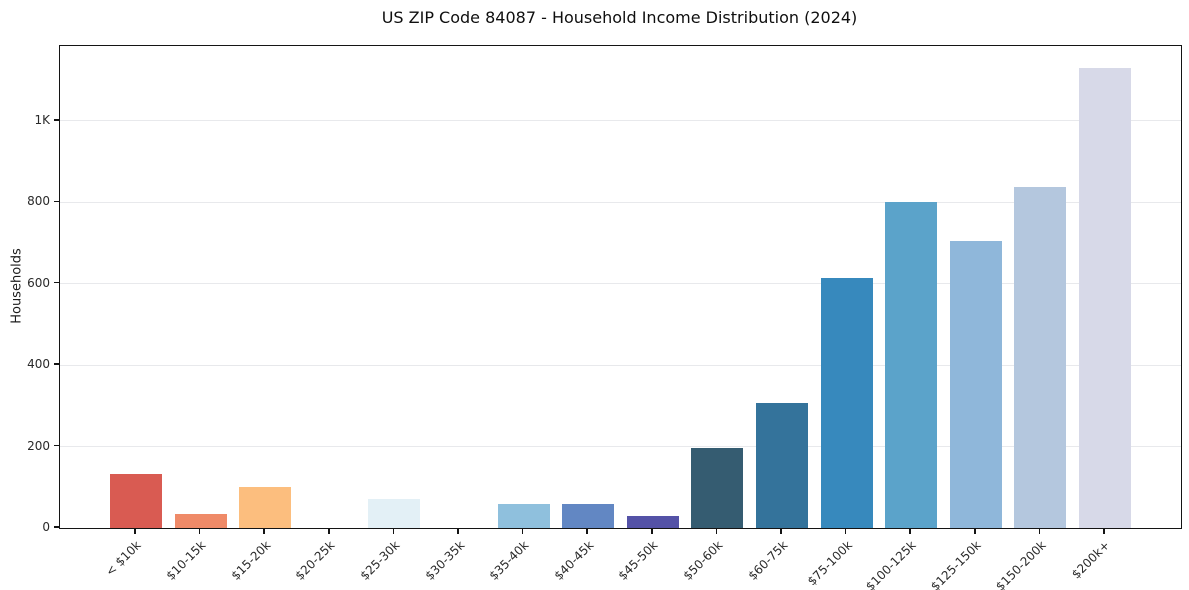 The width and height of the screenshot is (1189, 590). Describe the element at coordinates (829, 563) in the screenshot. I see `x-tick-label: $75-100k` at that location.